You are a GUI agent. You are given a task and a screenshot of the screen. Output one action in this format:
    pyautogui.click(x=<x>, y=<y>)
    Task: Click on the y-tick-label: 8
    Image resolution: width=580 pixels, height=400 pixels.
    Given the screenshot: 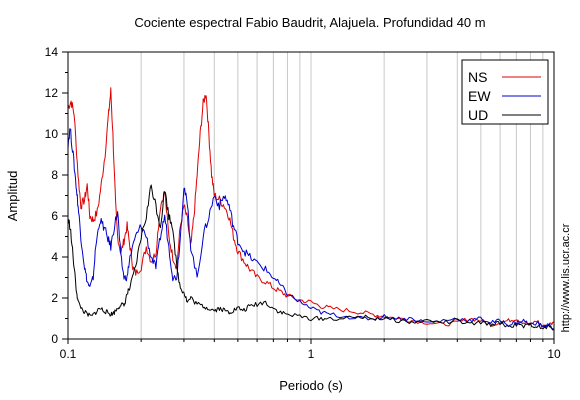 What is the action you would take?
    pyautogui.click(x=54, y=175)
    